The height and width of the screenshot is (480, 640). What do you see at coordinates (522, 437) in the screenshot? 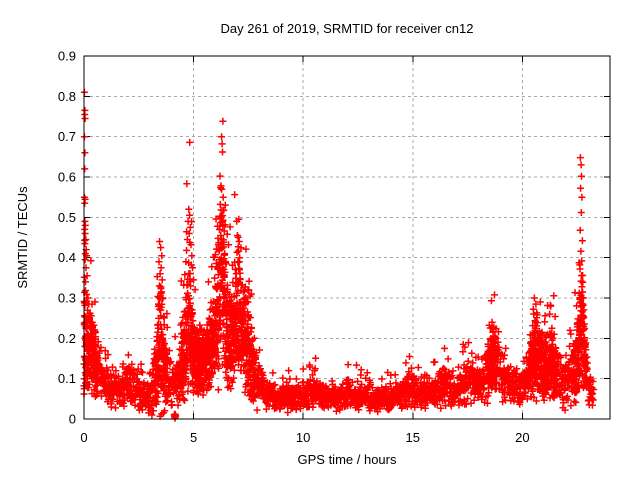
I see `x-tick-label: 20` at bounding box center [522, 437].